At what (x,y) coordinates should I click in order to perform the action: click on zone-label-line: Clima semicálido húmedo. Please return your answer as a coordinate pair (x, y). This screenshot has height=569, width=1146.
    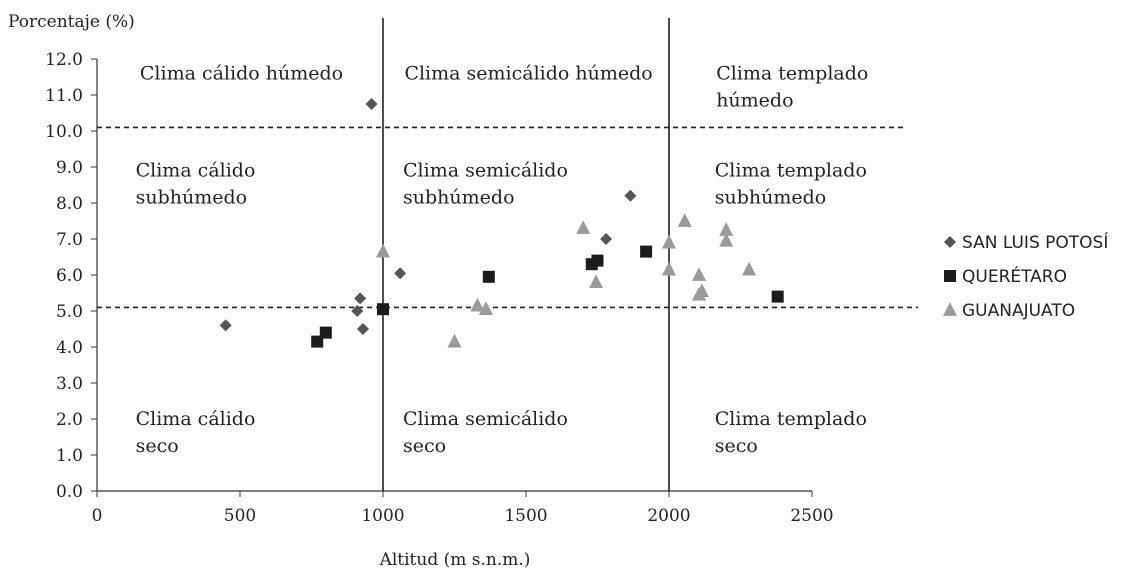
    Looking at the image, I should click on (528, 73).